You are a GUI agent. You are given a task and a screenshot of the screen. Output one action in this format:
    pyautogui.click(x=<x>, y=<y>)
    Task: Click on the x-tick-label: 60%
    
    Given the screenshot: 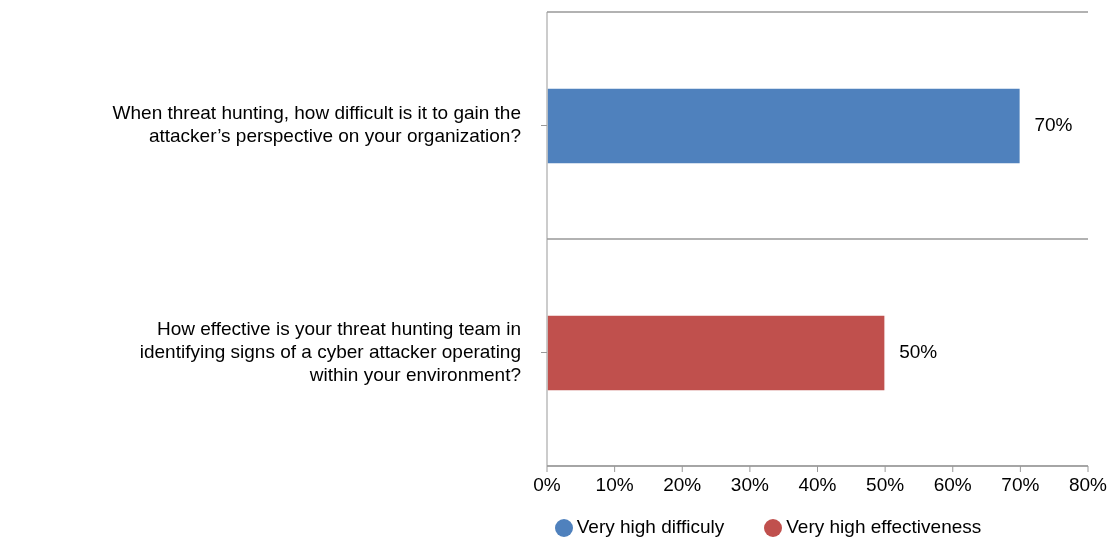 What is the action you would take?
    pyautogui.click(x=952, y=485)
    